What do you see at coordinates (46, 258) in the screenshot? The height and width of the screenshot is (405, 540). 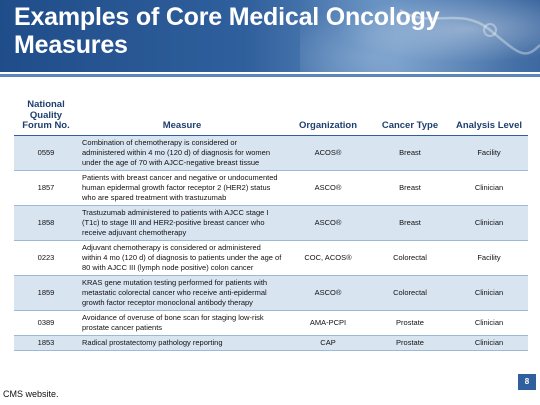 I see `forum-no-cell: 0223` at bounding box center [46, 258].